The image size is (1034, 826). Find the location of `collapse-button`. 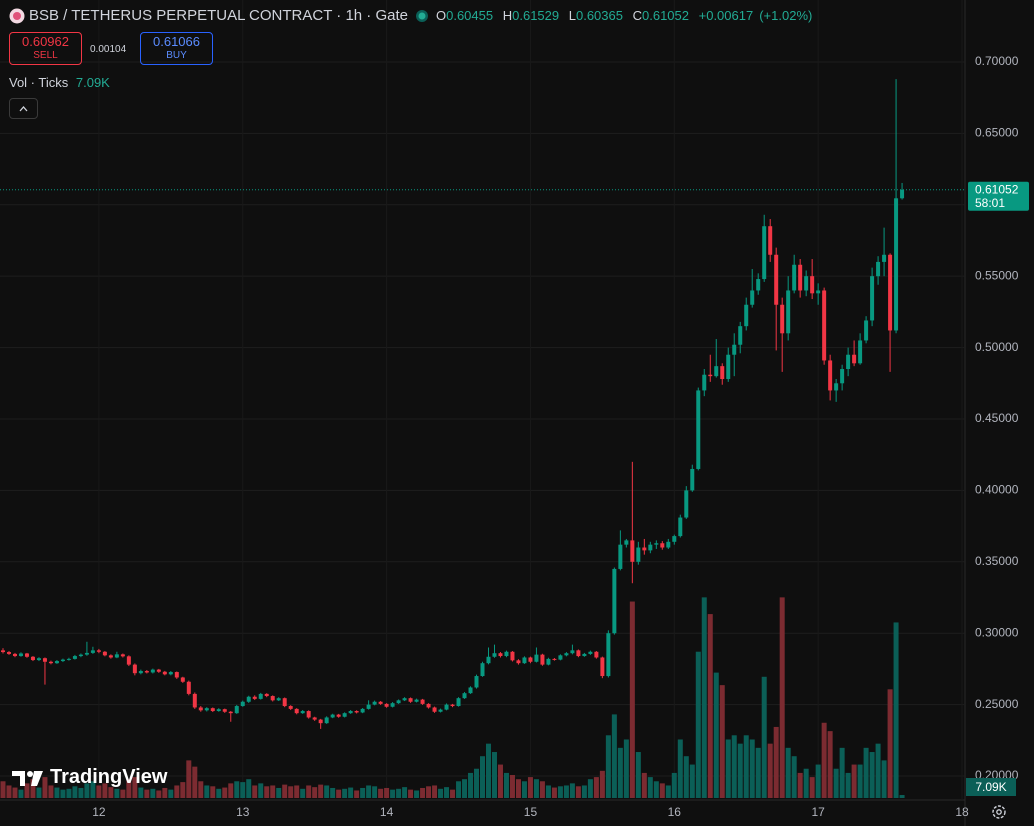

collapse-button is located at coordinates (23, 108).